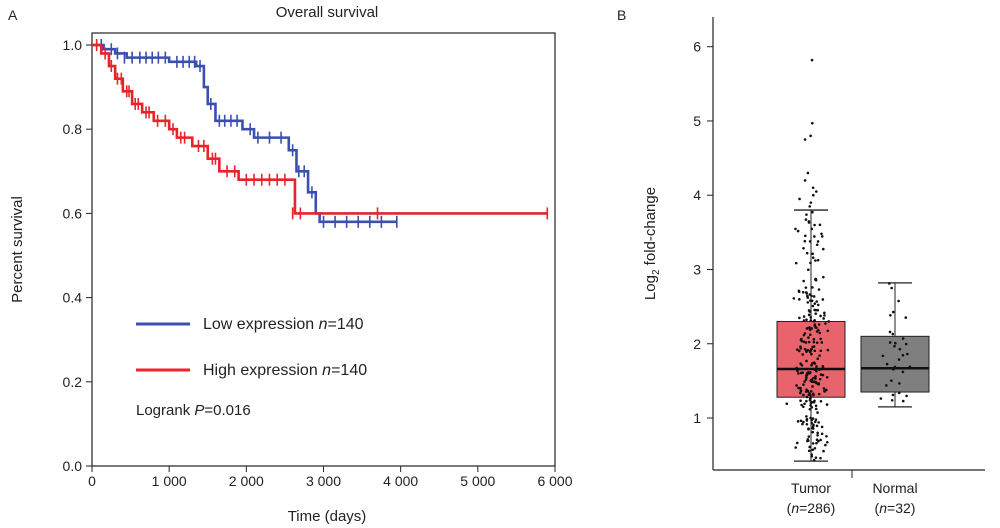 The width and height of the screenshot is (1000, 528). I want to click on y-tick-label: 5, so click(697, 121).